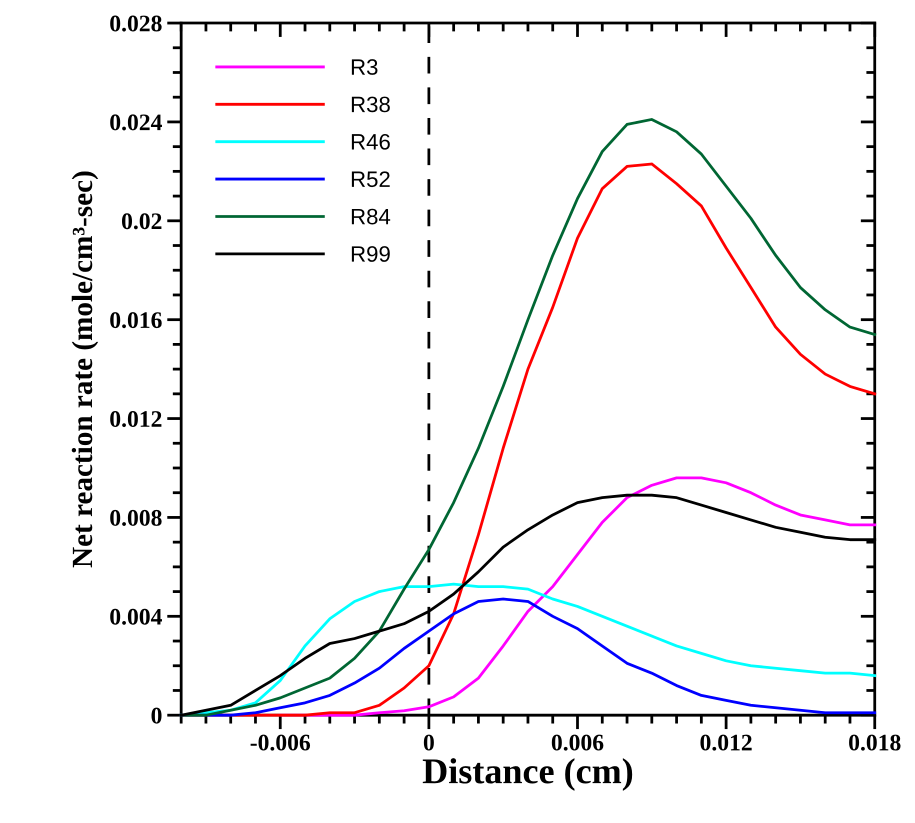 The height and width of the screenshot is (823, 915). What do you see at coordinates (429, 742) in the screenshot?
I see `x-tick-label: 0` at bounding box center [429, 742].